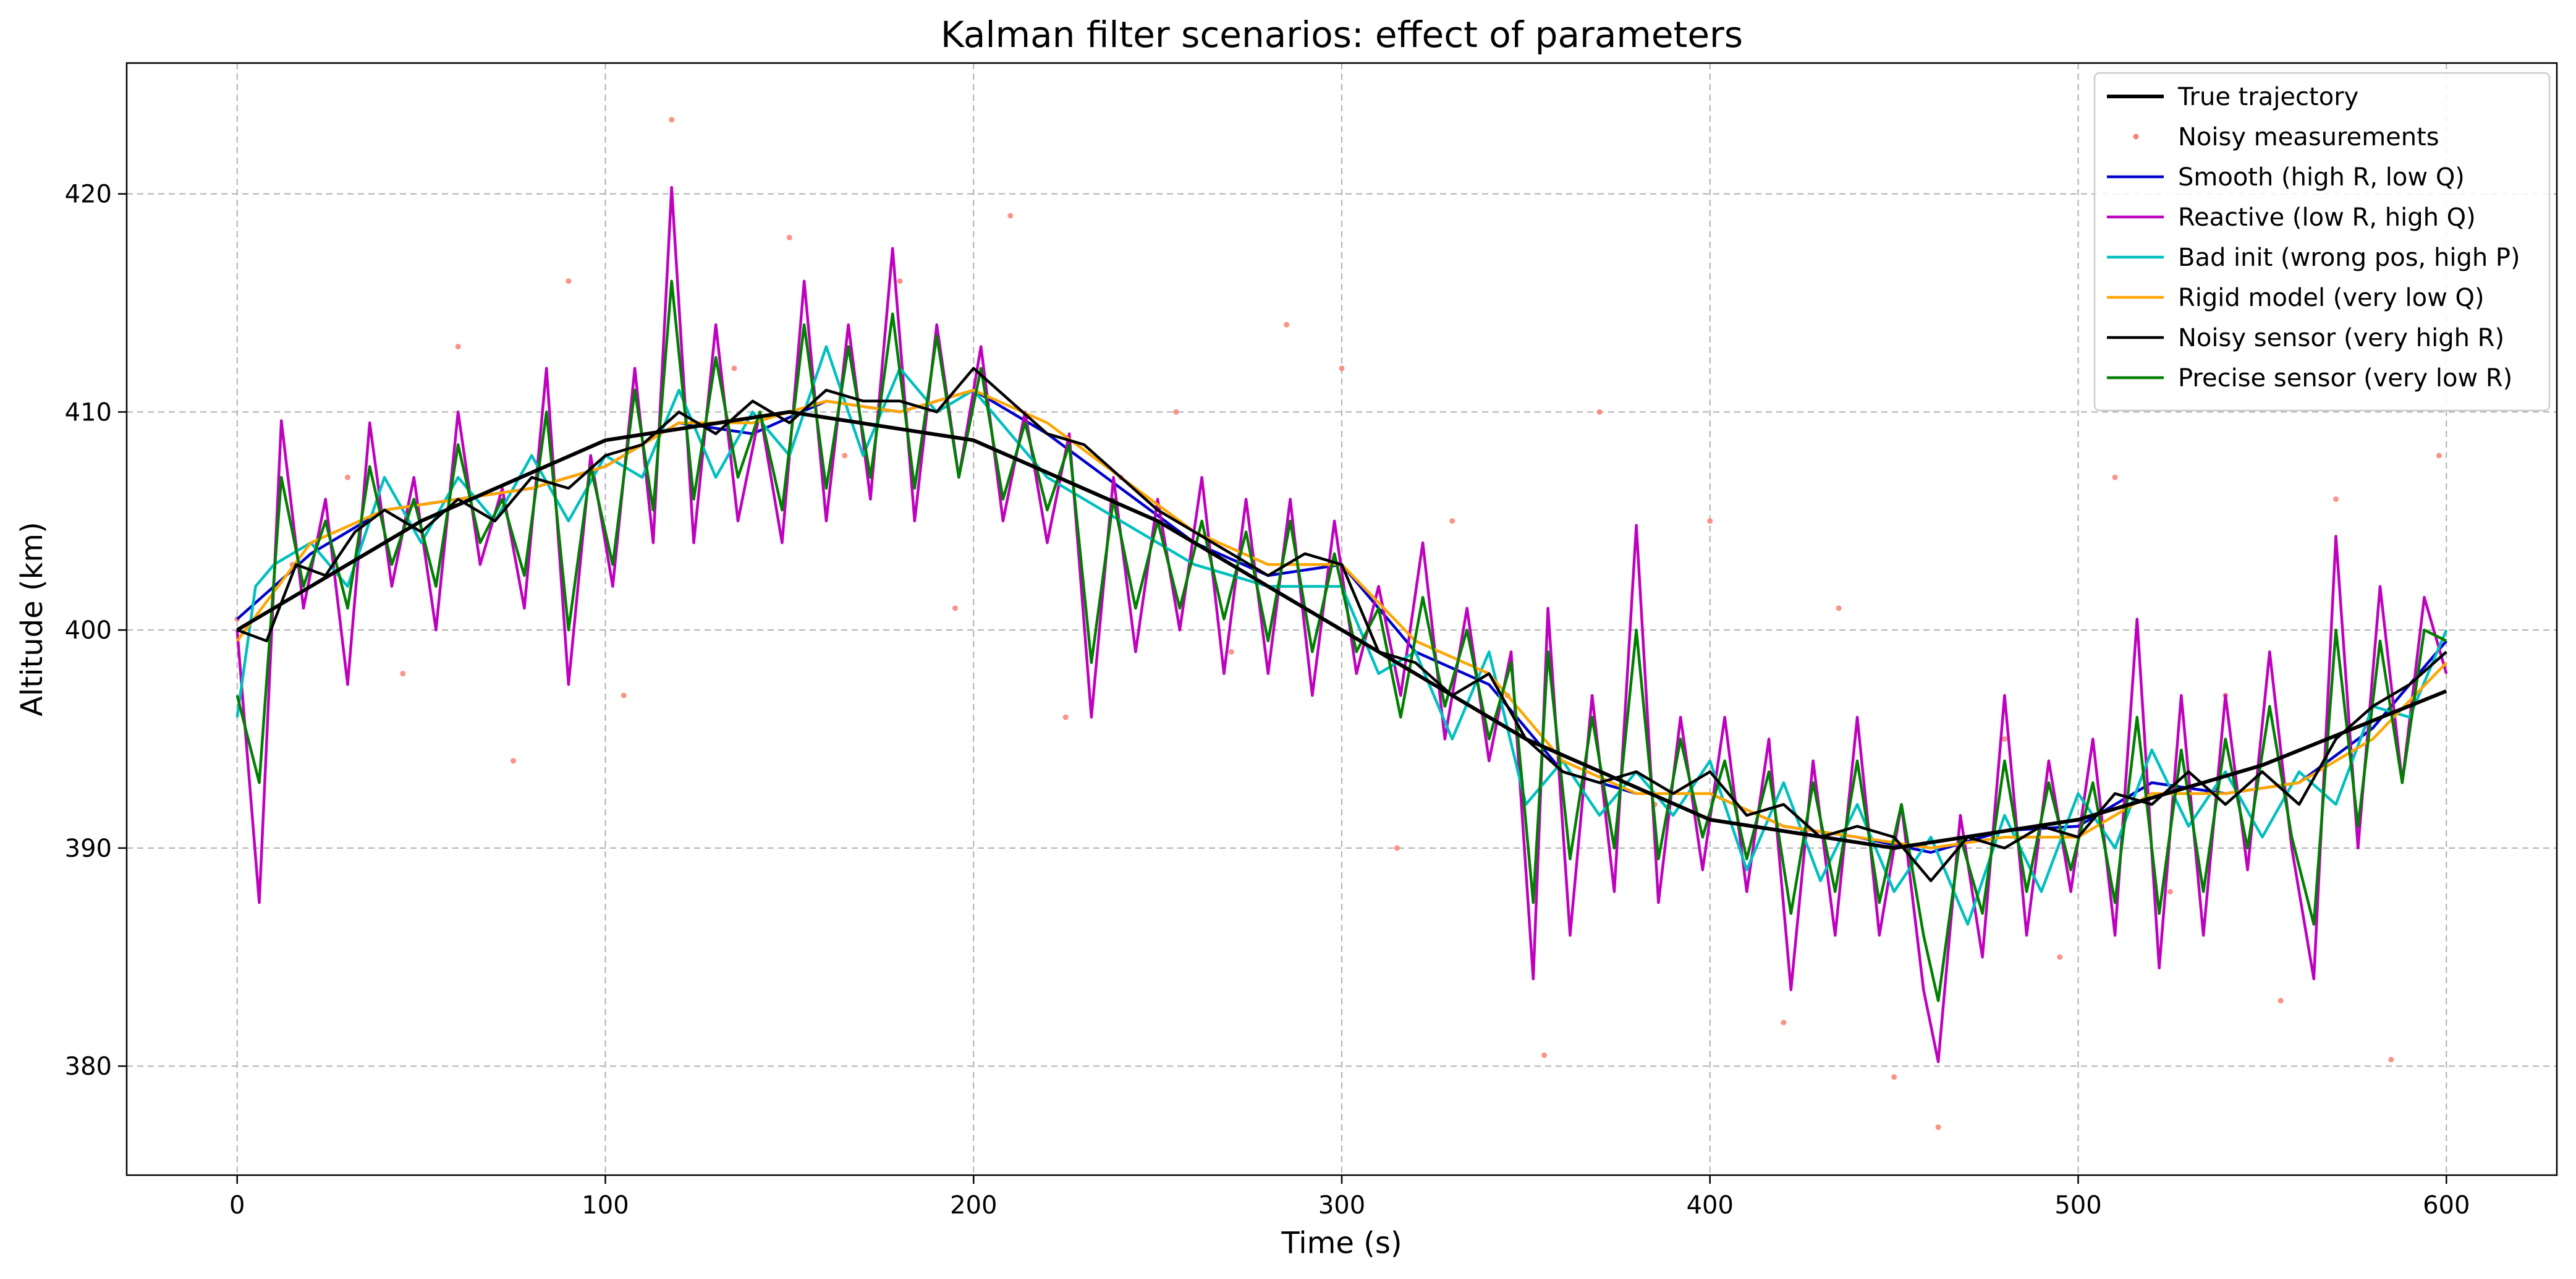 The height and width of the screenshot is (1279, 2576). What do you see at coordinates (2341, 338) in the screenshot?
I see `legend-label-noisy-sensor-very-high-r: Noisy sensor (very high R)` at bounding box center [2341, 338].